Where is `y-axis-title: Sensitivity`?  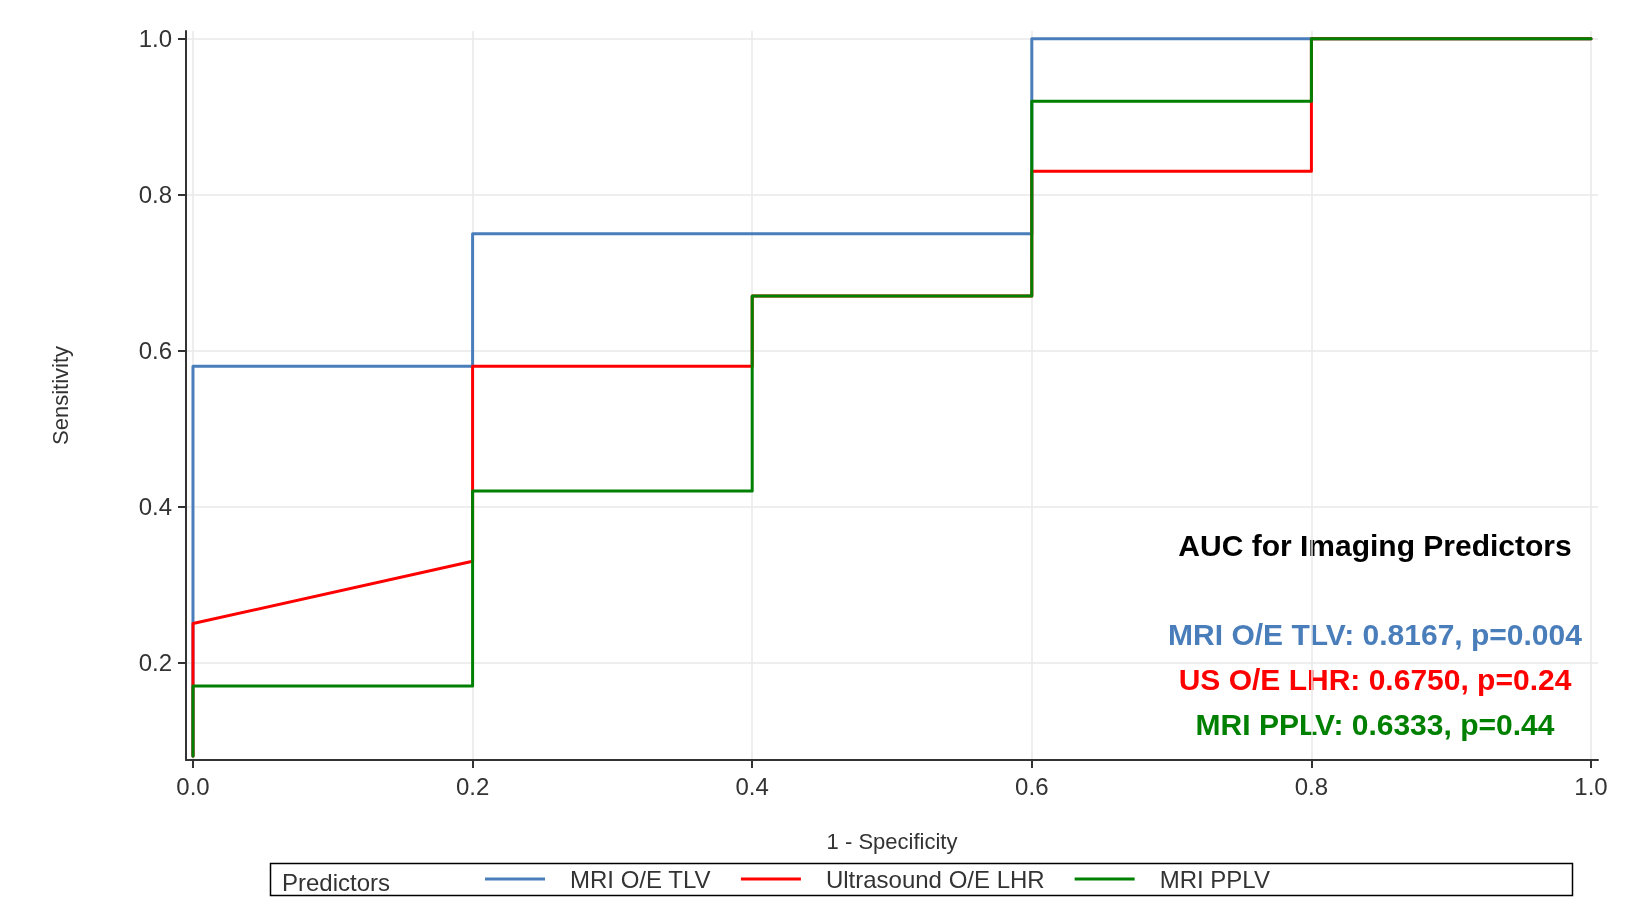 y-axis-title: Sensitivity is located at coordinates (60, 395).